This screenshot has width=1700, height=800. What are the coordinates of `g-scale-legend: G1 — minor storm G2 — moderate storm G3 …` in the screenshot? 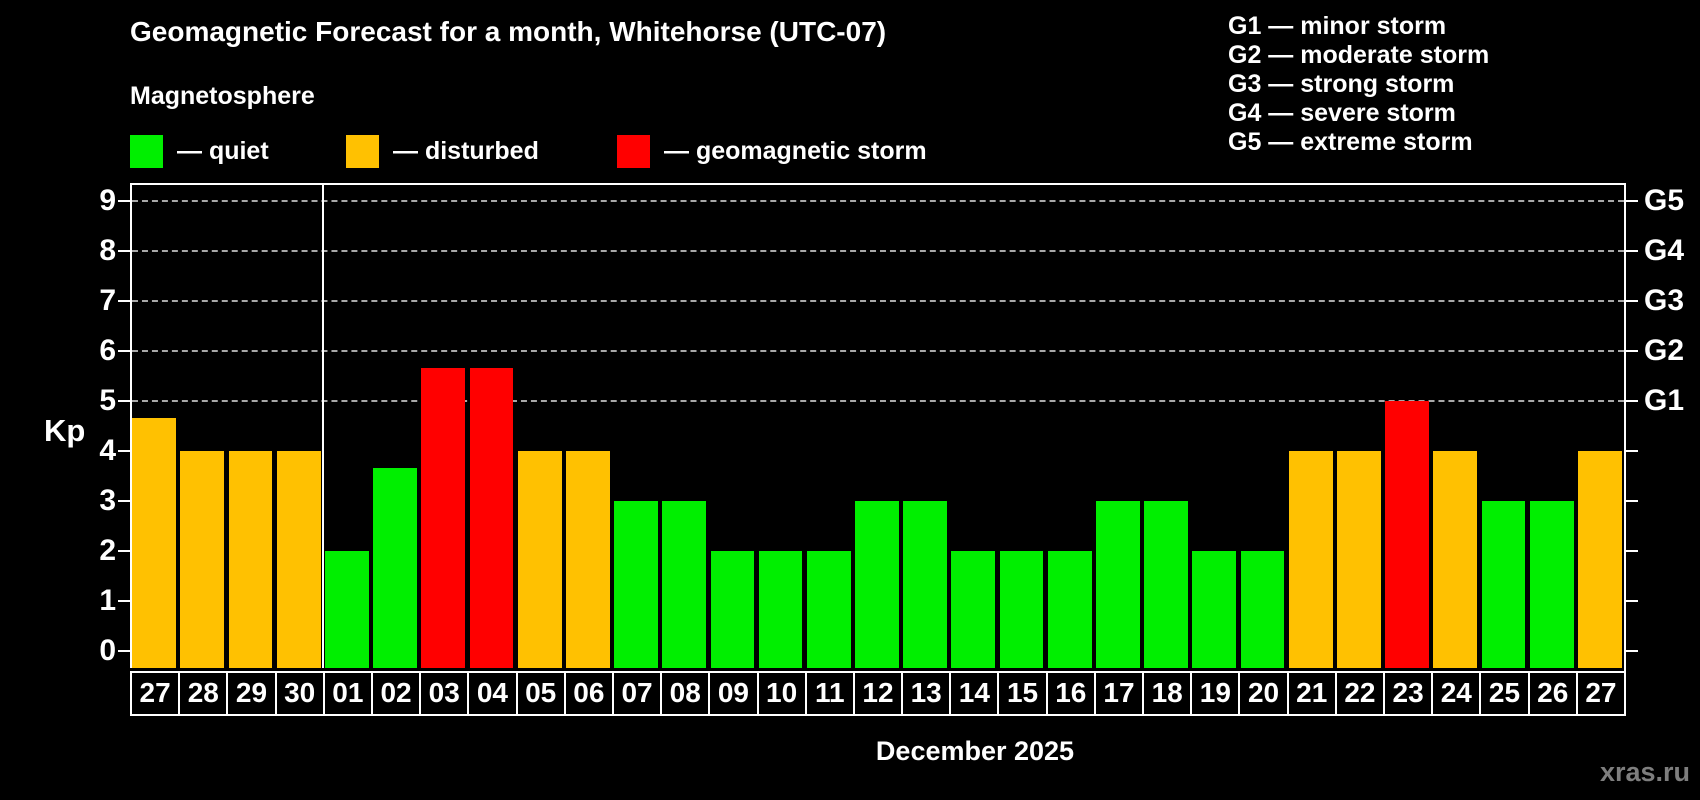 It's located at (1358, 84).